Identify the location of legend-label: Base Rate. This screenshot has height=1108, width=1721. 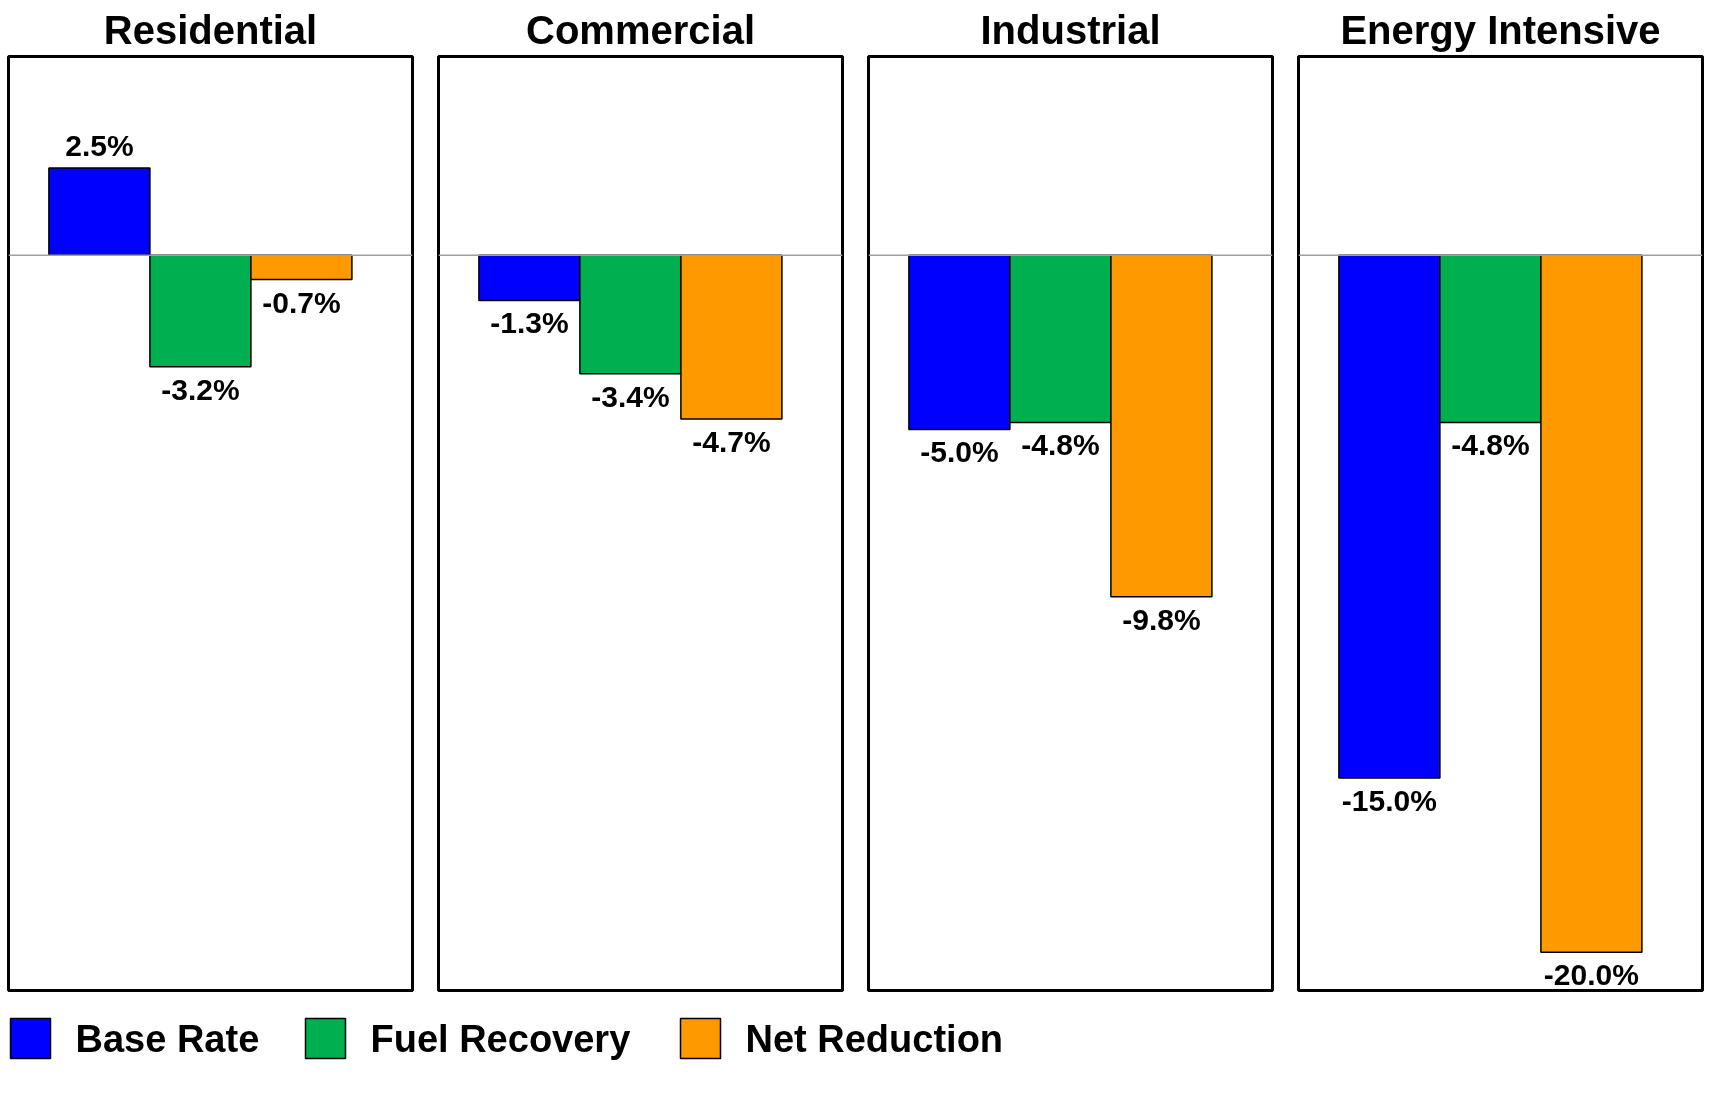
(167, 1038).